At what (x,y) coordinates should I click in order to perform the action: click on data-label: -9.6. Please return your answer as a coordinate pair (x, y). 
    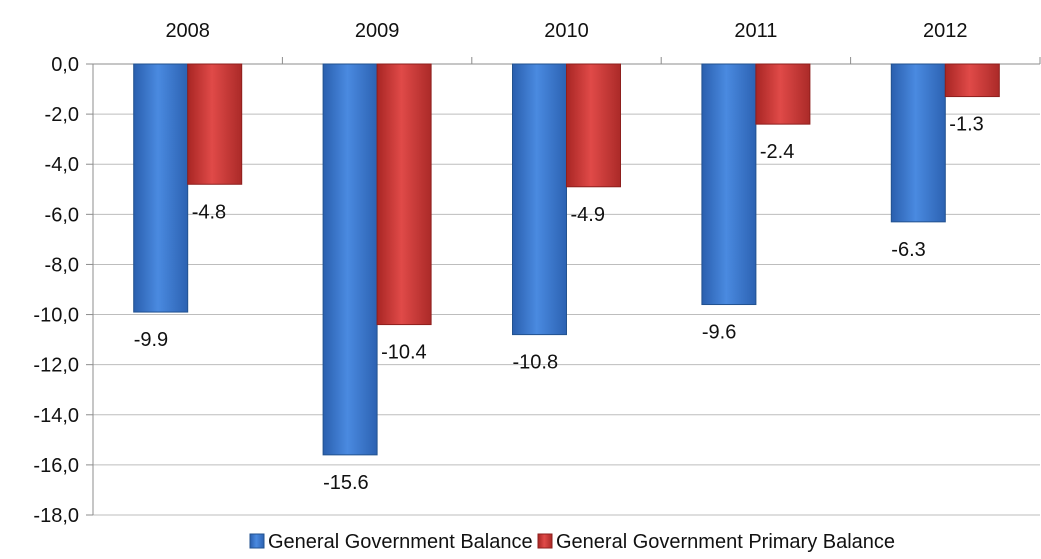
    Looking at the image, I should click on (719, 333).